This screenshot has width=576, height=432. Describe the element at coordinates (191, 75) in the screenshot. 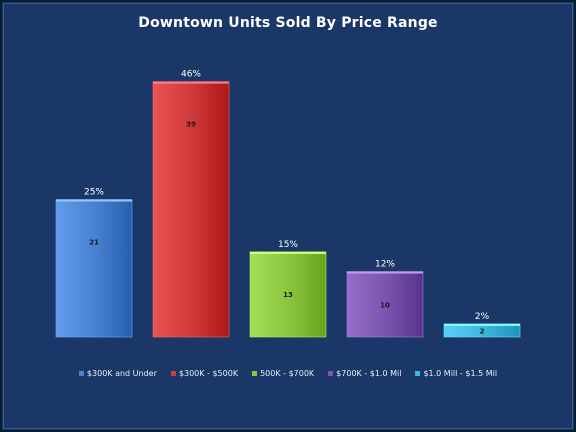

I see `bar-percent-label: 46%` at that location.